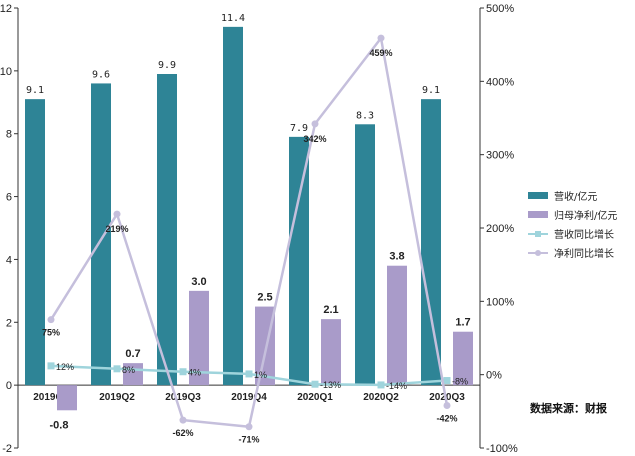 This screenshot has width=635, height=456. I want to click on profit-growth-label: -42%, so click(446, 418).